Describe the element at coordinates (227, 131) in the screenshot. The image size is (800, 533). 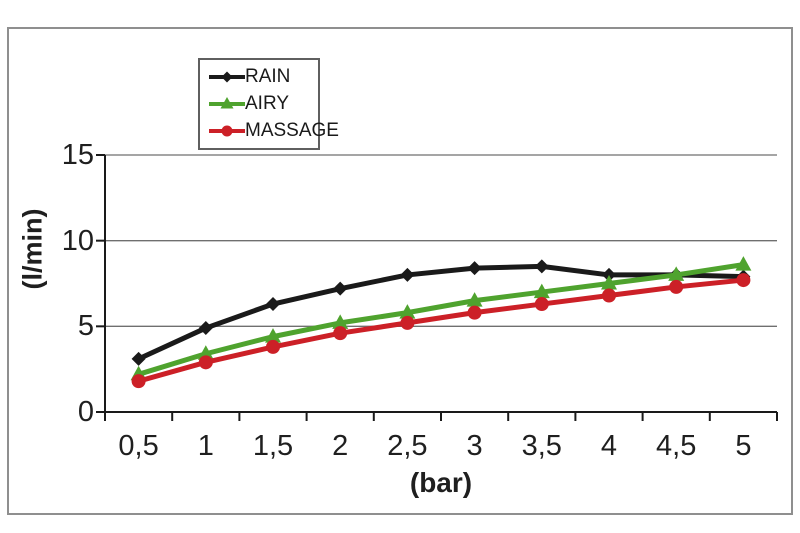
I see `massage-line-marker-icon` at that location.